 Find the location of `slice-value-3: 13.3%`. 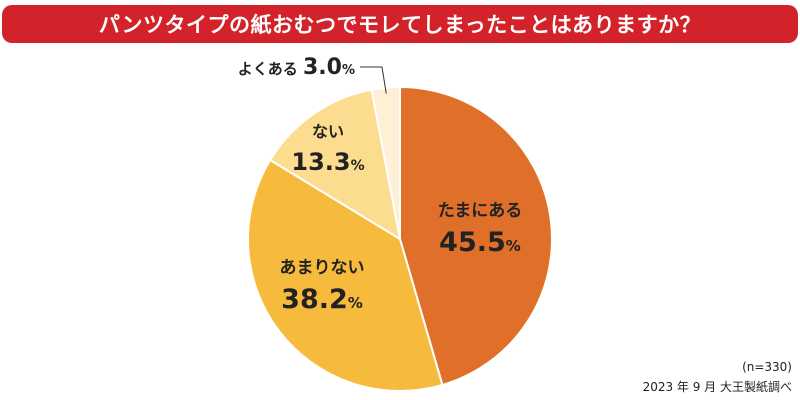

slice-value-3: 13.3% is located at coordinates (327, 162).